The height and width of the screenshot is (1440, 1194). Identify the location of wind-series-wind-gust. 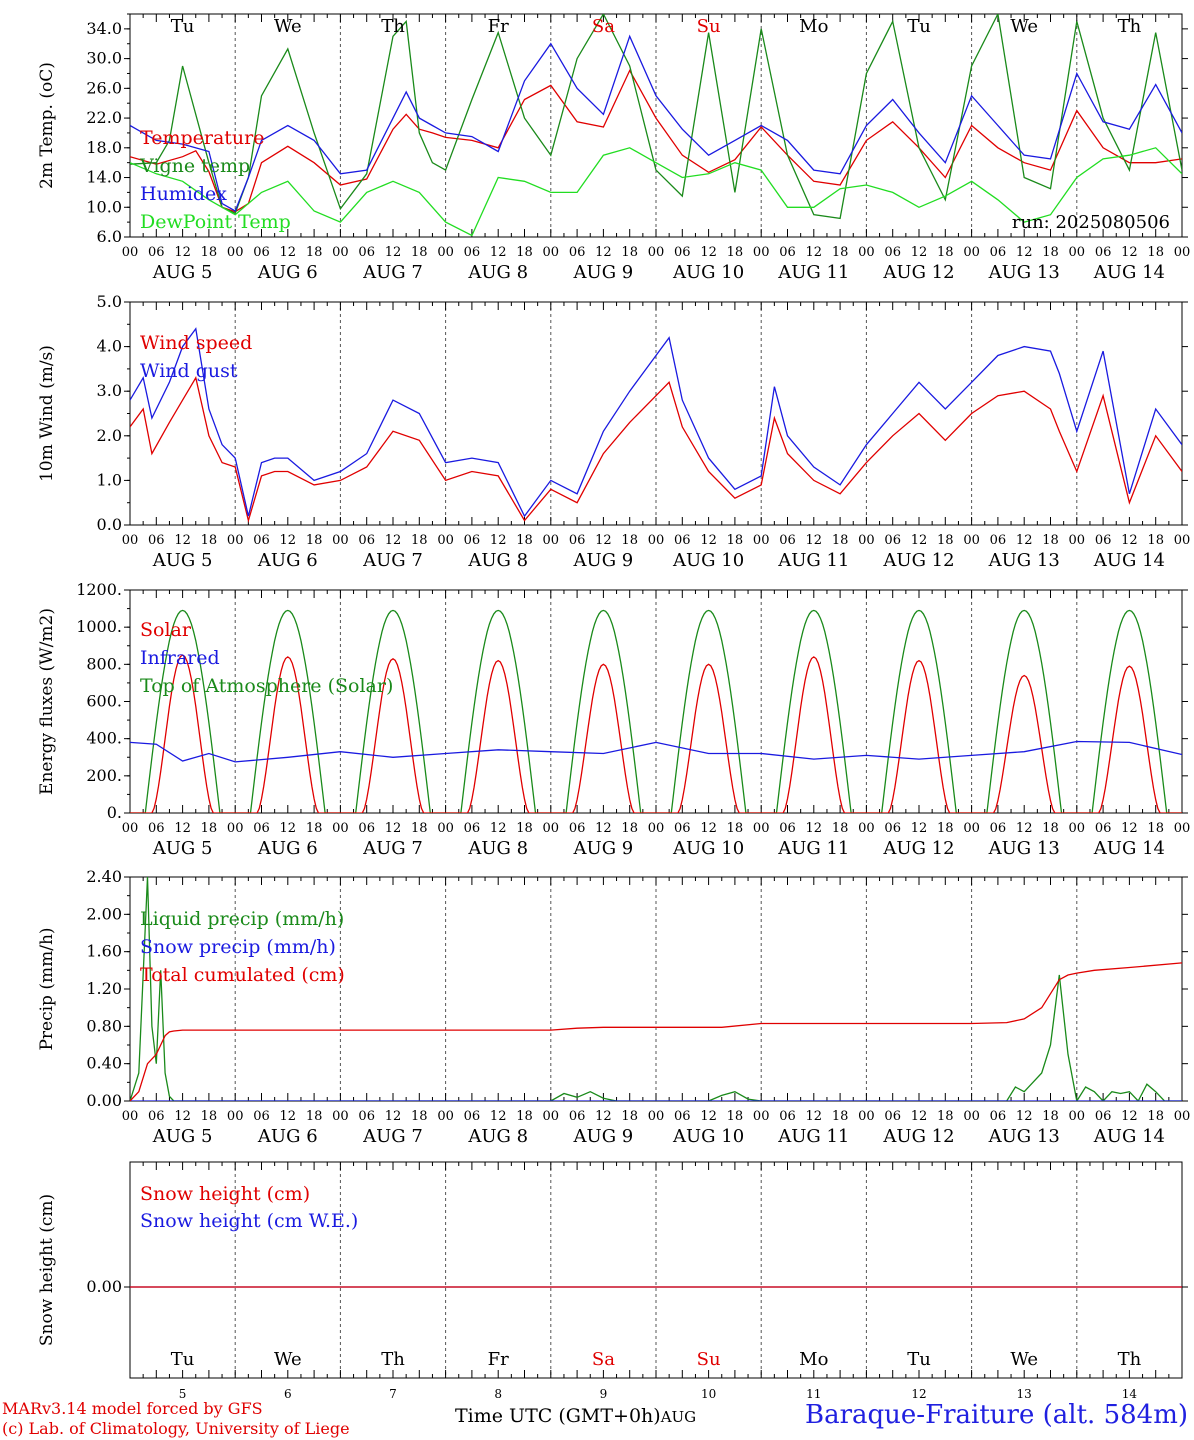
(656, 422).